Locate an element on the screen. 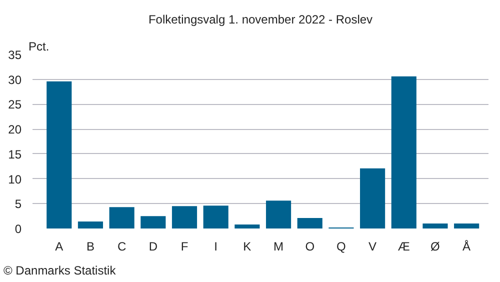 The image size is (500, 282). x-tick-label: V is located at coordinates (372, 247).